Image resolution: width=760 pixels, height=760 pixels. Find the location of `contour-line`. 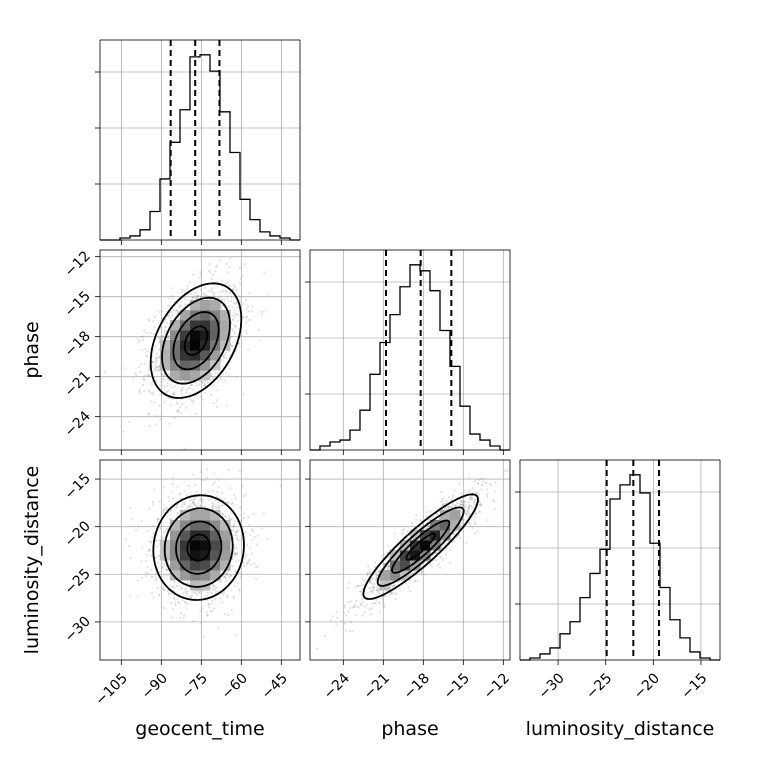

contour-line is located at coordinates (196, 340).